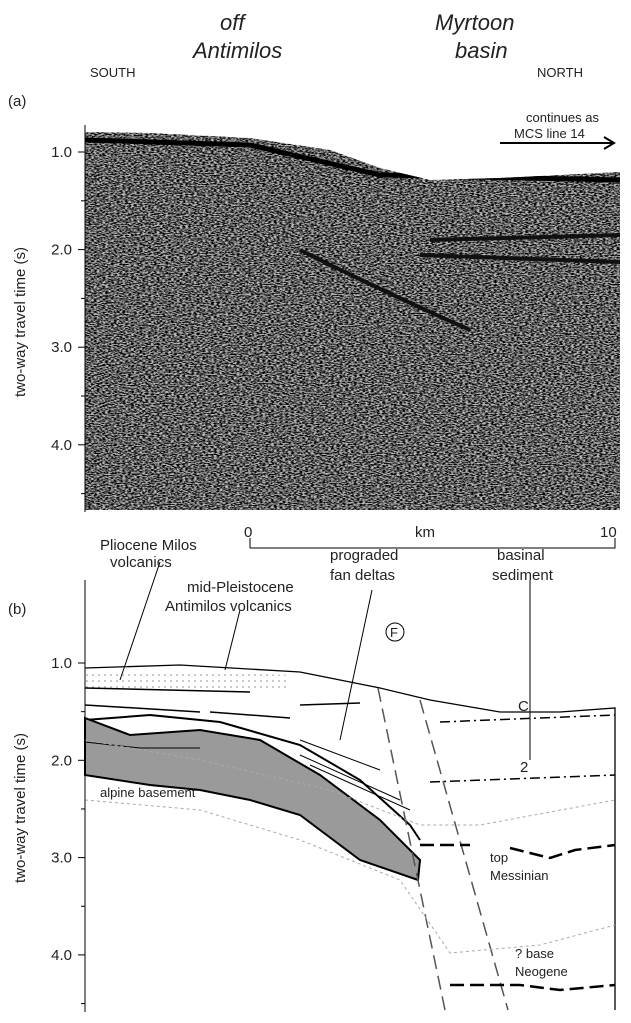 The image size is (631, 1023). Describe the element at coordinates (534, 953) in the screenshot. I see `label: ? base` at that location.